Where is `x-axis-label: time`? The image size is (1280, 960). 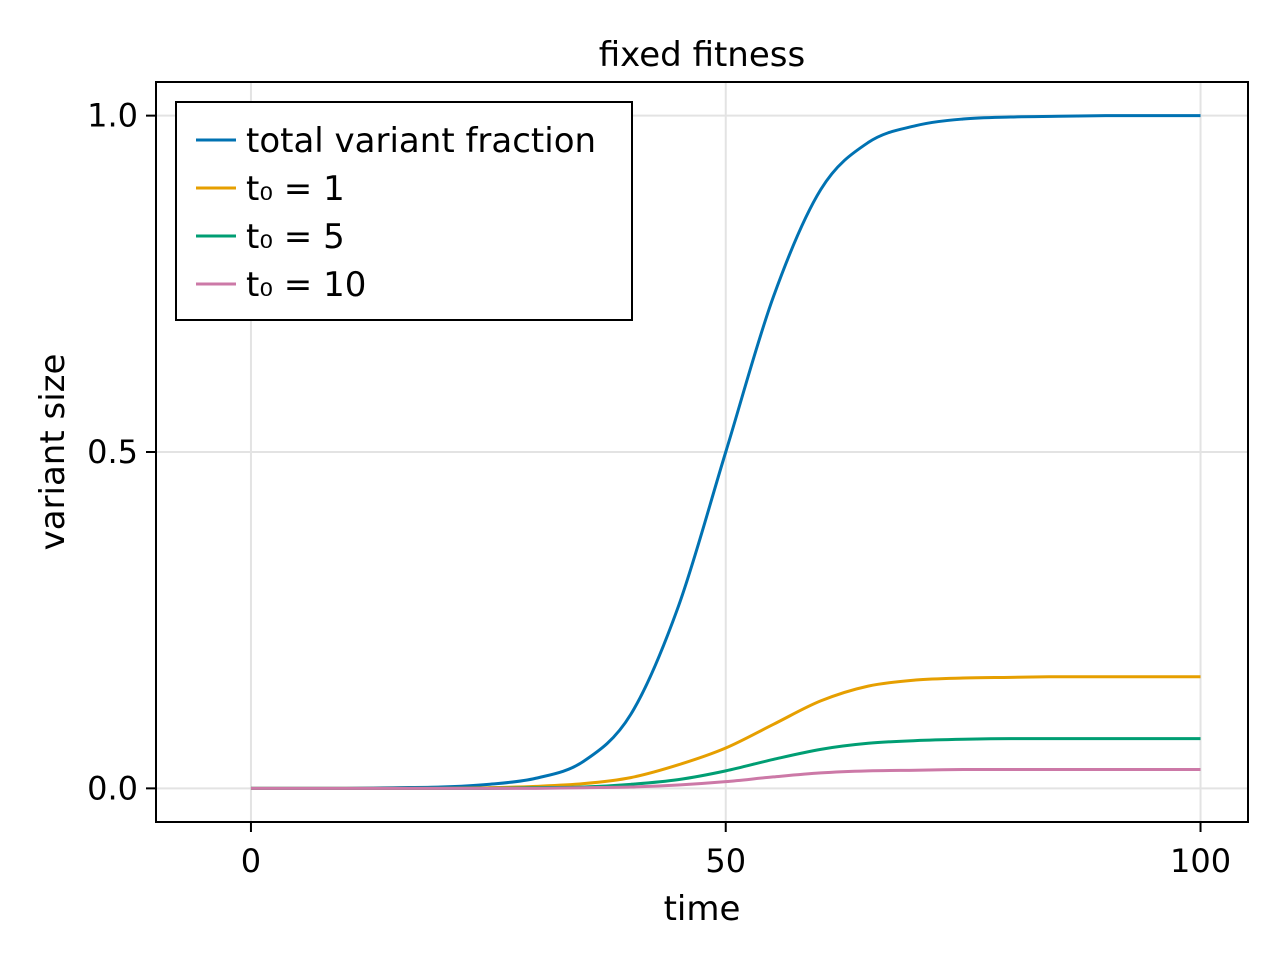 x-axis-label: time is located at coordinates (702, 909).